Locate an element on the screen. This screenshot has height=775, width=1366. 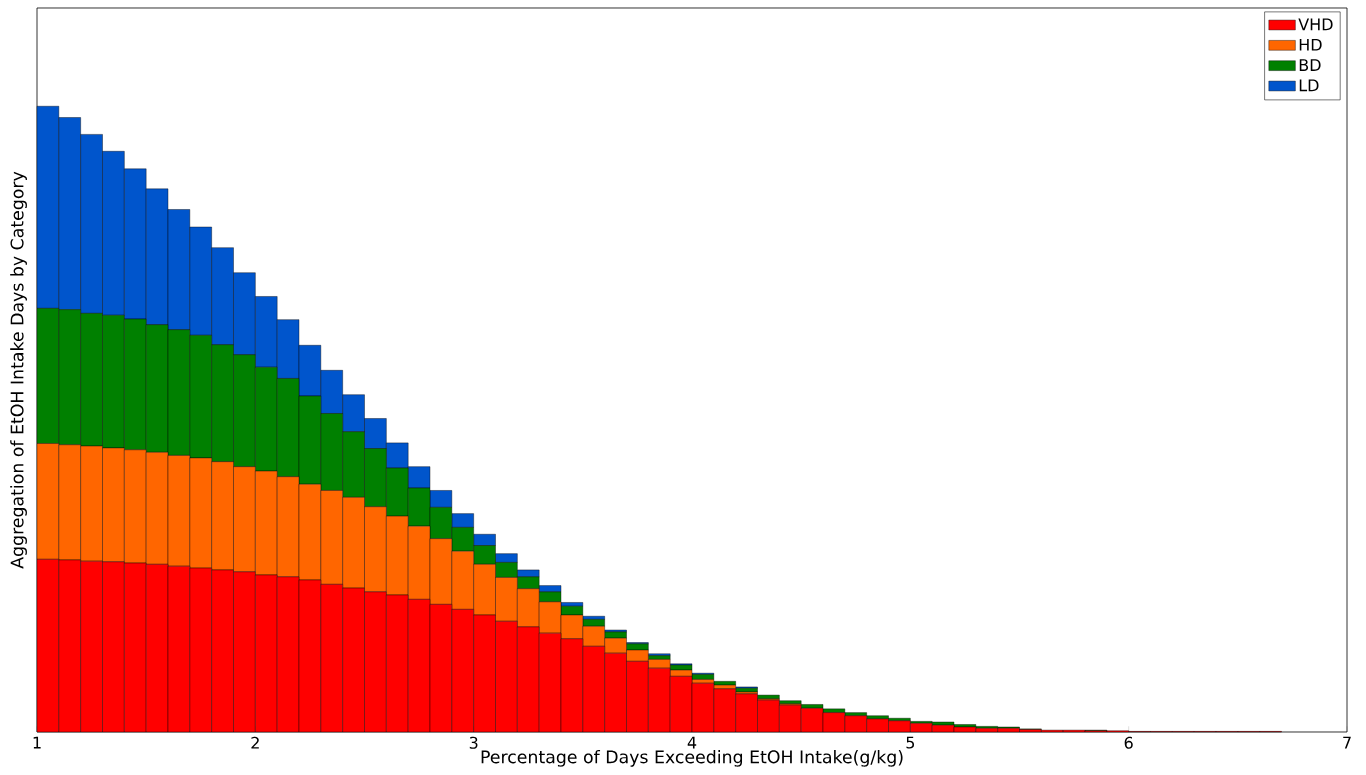
legend-label: BD is located at coordinates (1310, 65).